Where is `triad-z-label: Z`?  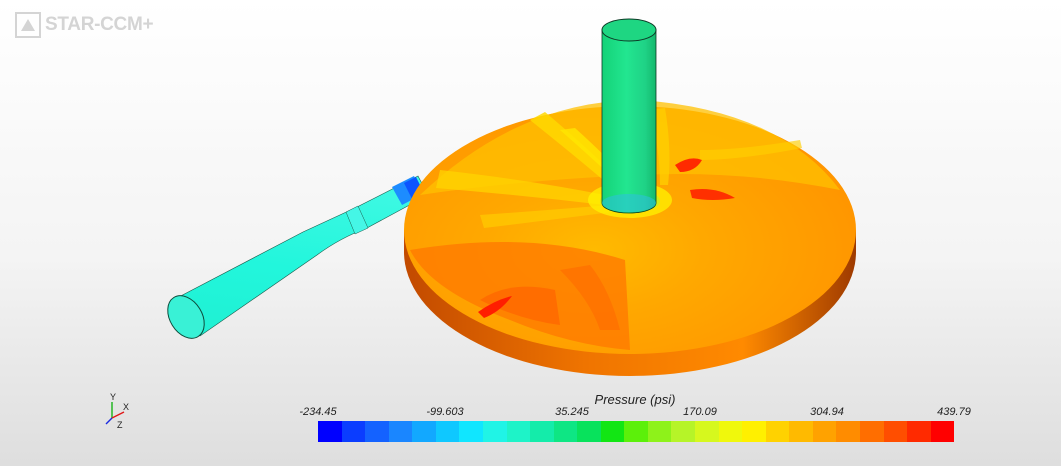 triad-z-label: Z is located at coordinates (120, 425).